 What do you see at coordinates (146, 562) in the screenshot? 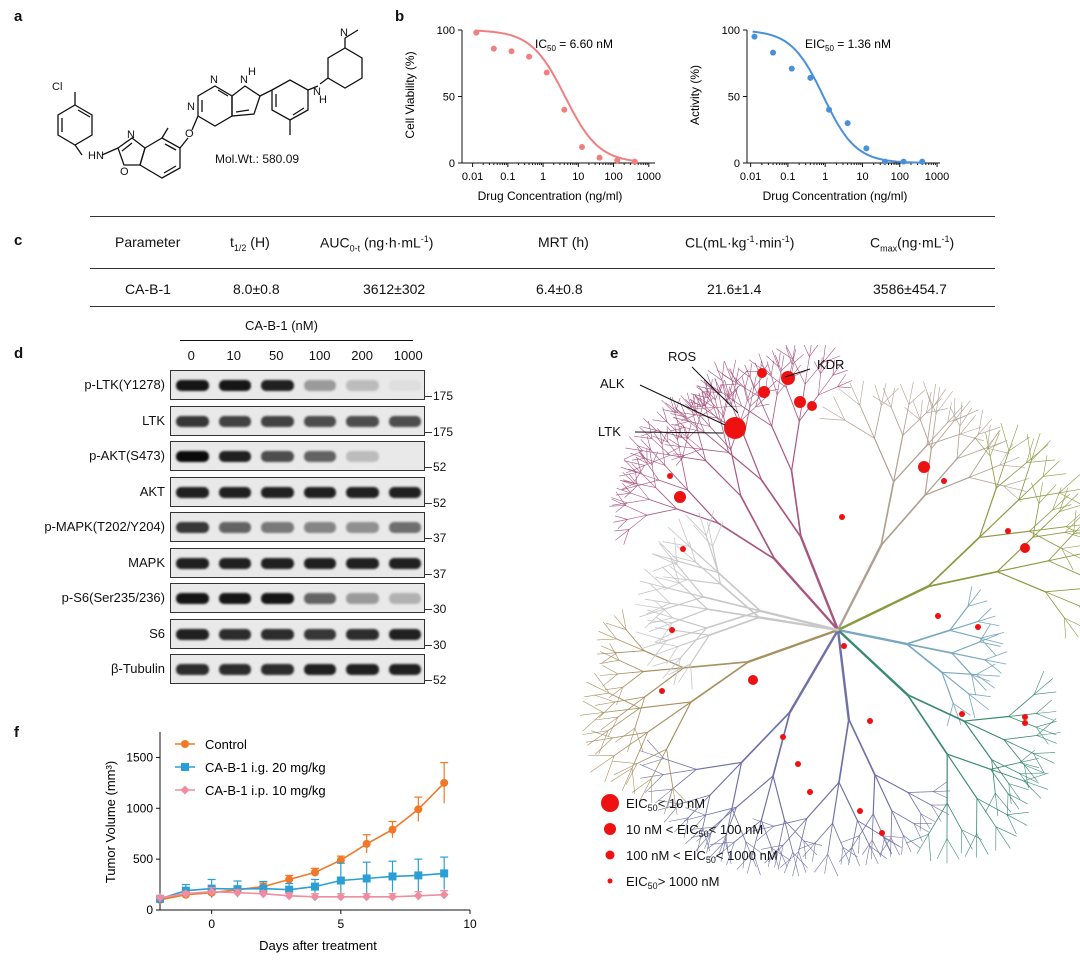
I see `blot-label: MAPK` at bounding box center [146, 562].